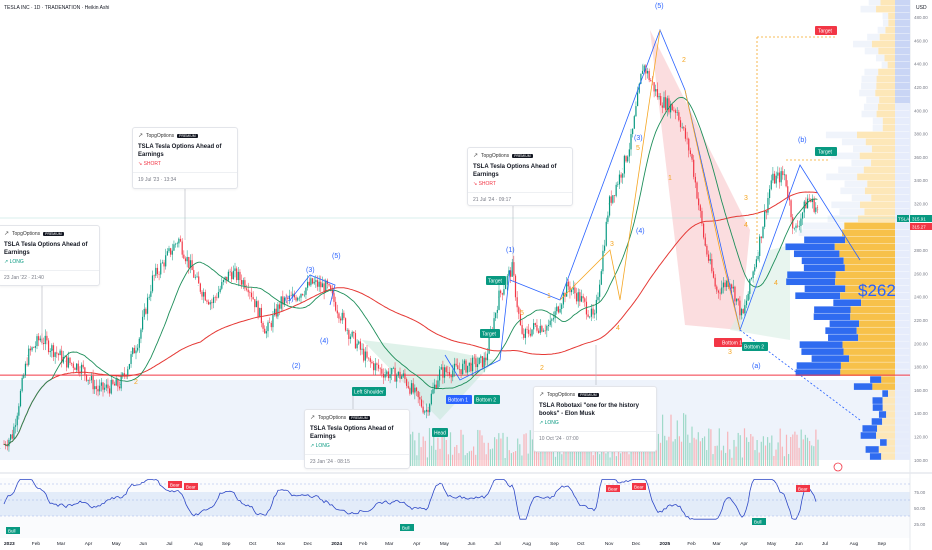 Image resolution: width=932 pixels, height=550 pixels. Describe the element at coordinates (369, 391) in the screenshot. I see `left-shoulder-tag` at that location.